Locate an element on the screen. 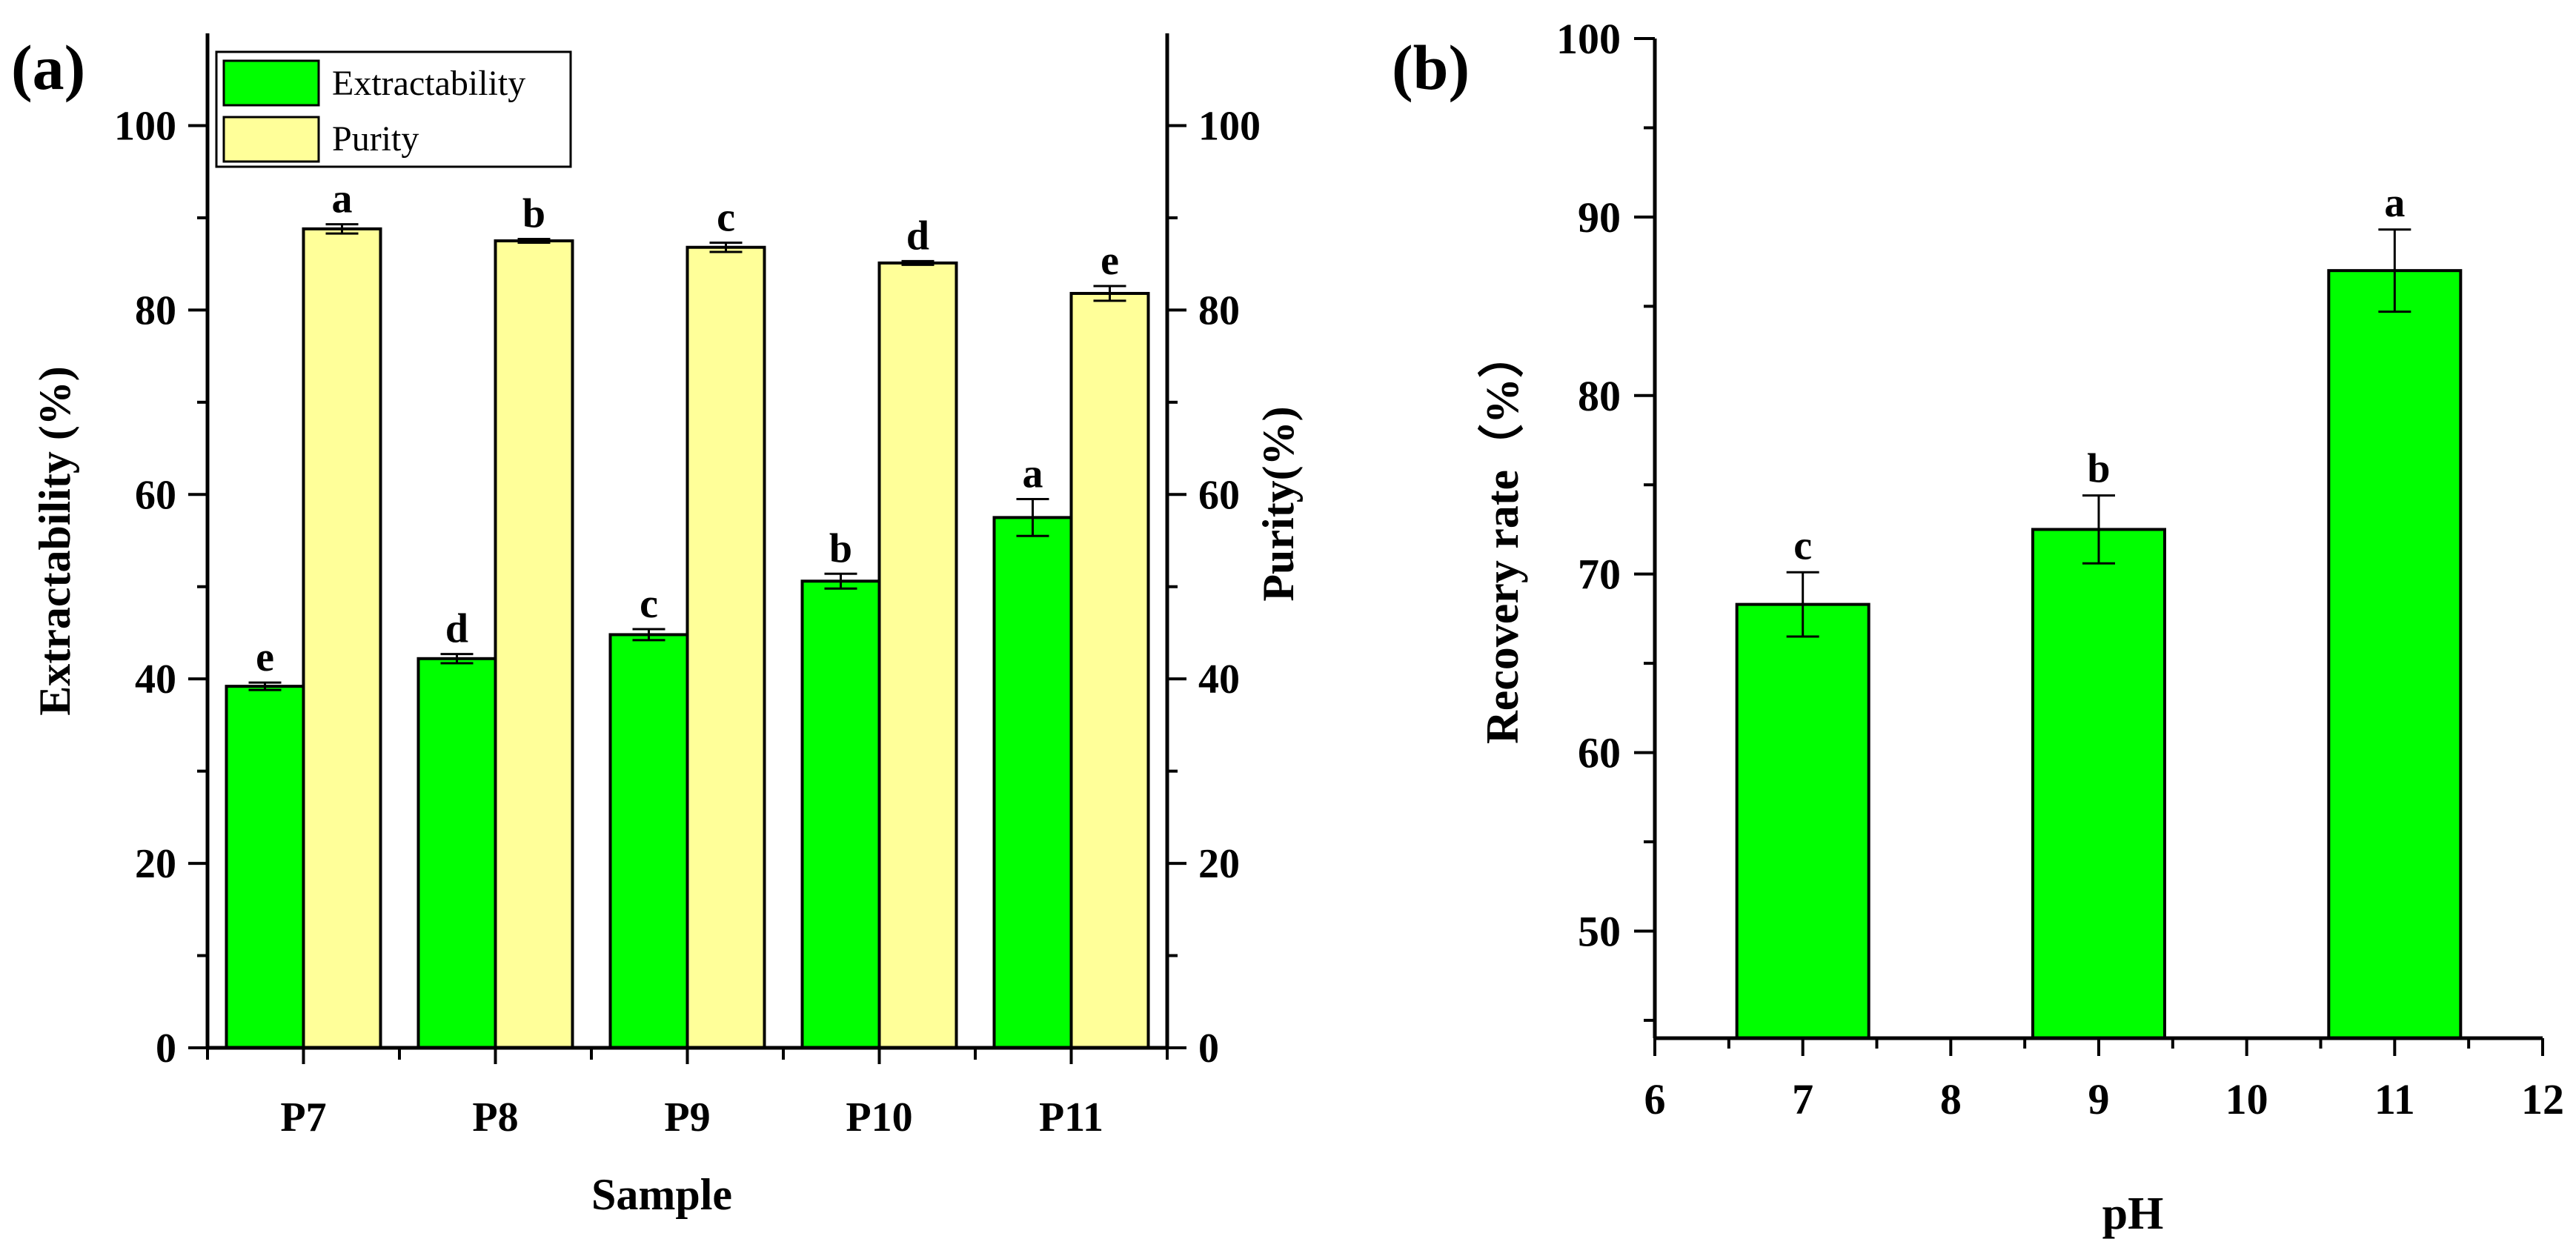  bar-extractability-p9 is located at coordinates (648, 841).